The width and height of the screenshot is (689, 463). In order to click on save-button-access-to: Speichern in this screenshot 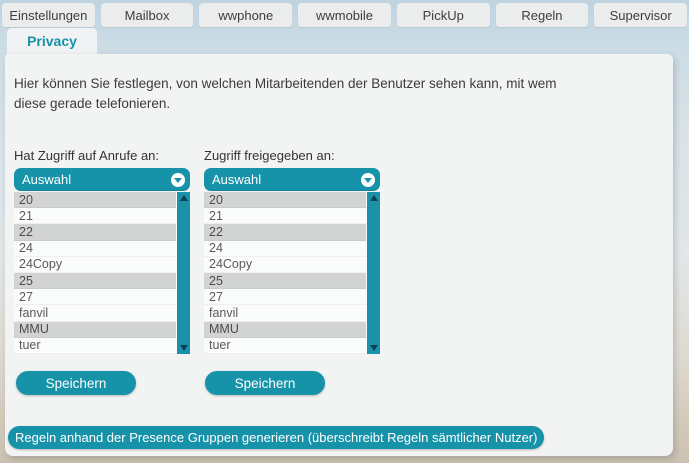, I will do `click(76, 383)`.